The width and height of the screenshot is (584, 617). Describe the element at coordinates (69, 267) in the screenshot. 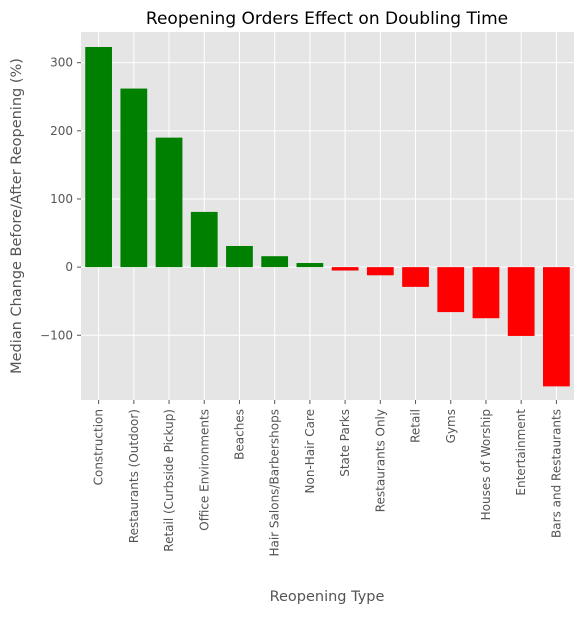

I see `y-tick-label: 0` at that location.